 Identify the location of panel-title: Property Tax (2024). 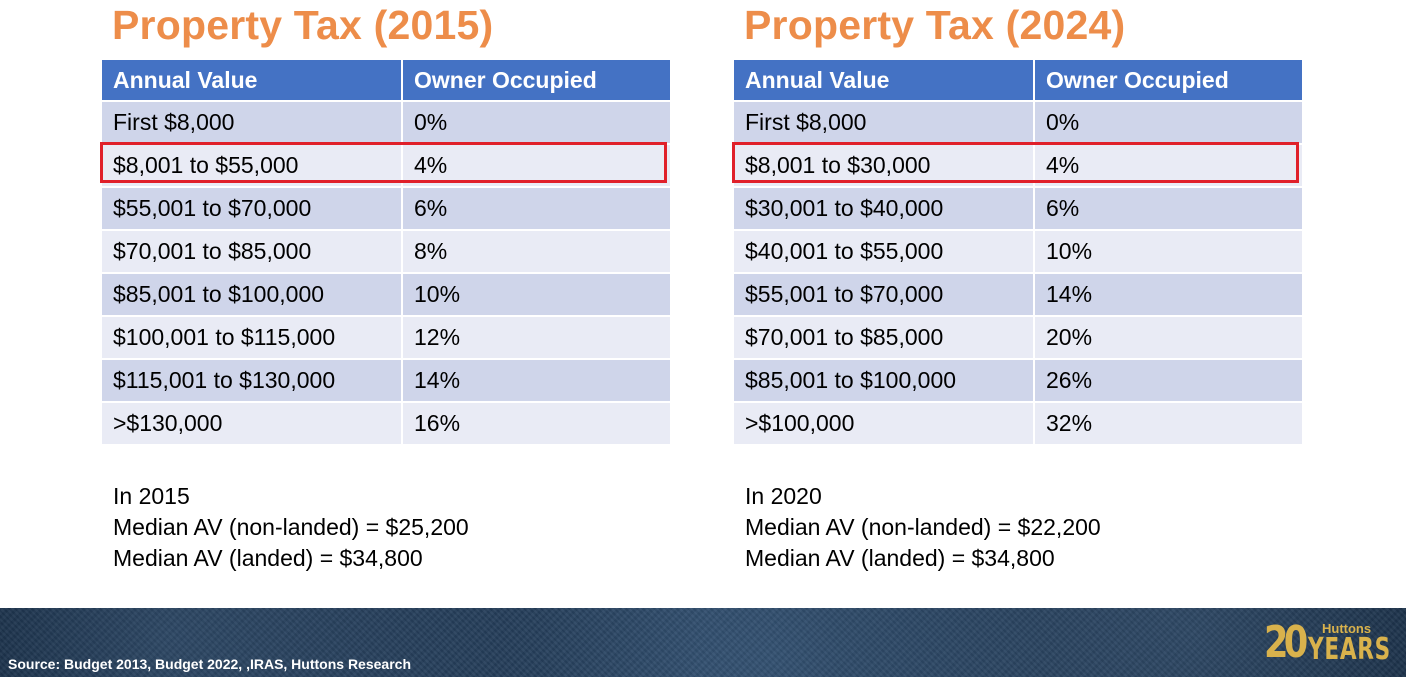
(935, 25).